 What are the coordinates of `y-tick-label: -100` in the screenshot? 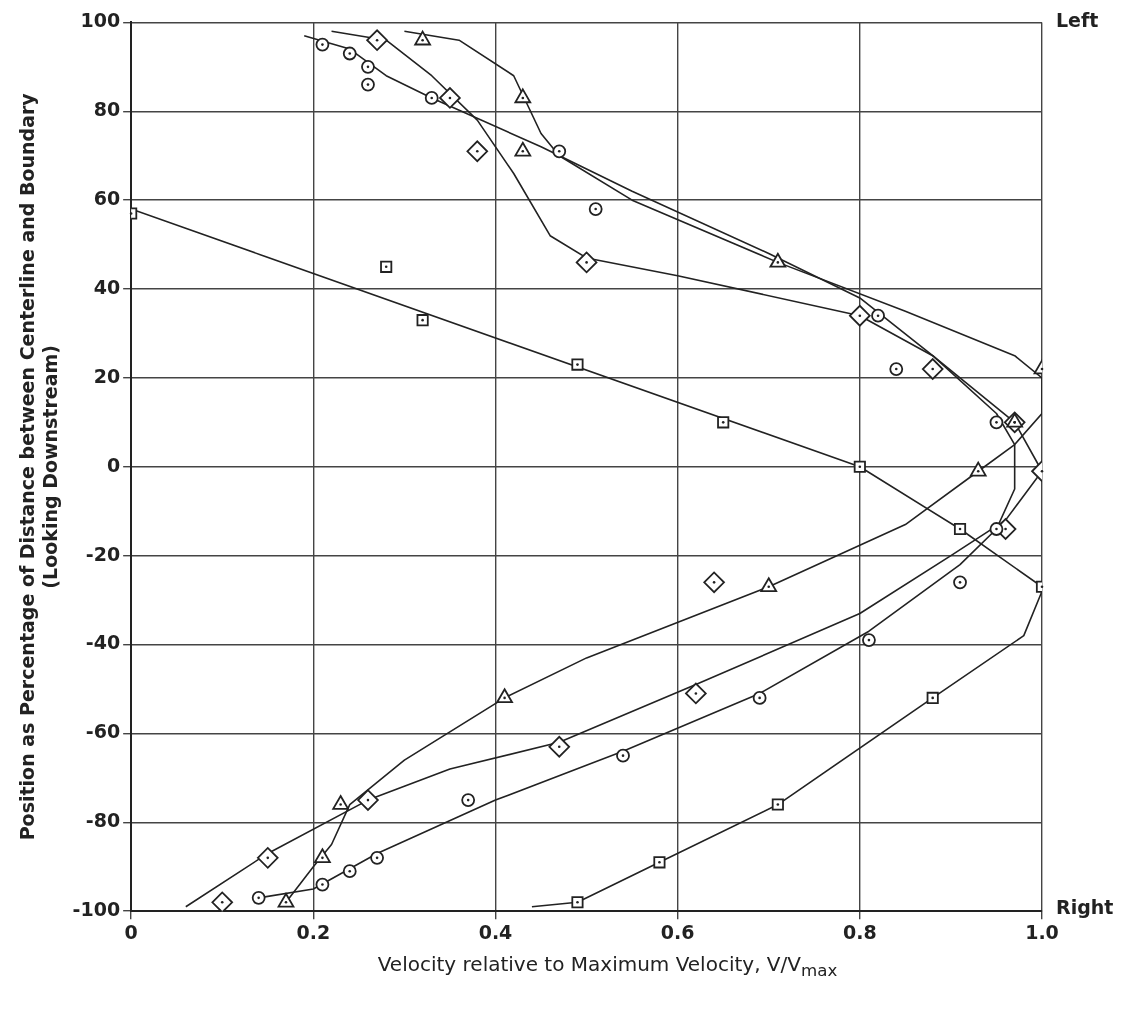 It's located at (96, 909).